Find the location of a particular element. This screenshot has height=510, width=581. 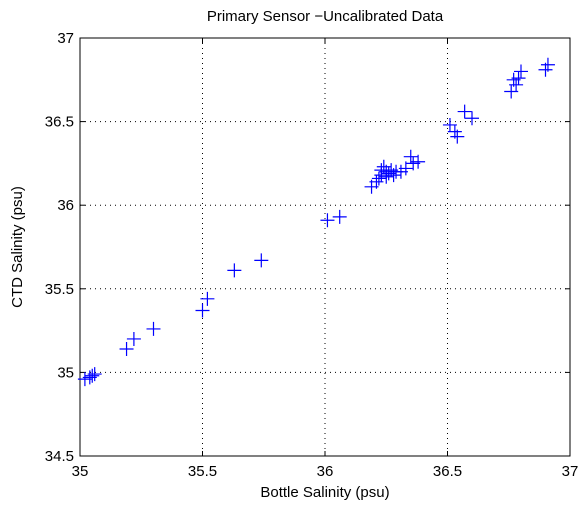

x-axis-label: Bottle Salinity (psu) is located at coordinates (324, 492).